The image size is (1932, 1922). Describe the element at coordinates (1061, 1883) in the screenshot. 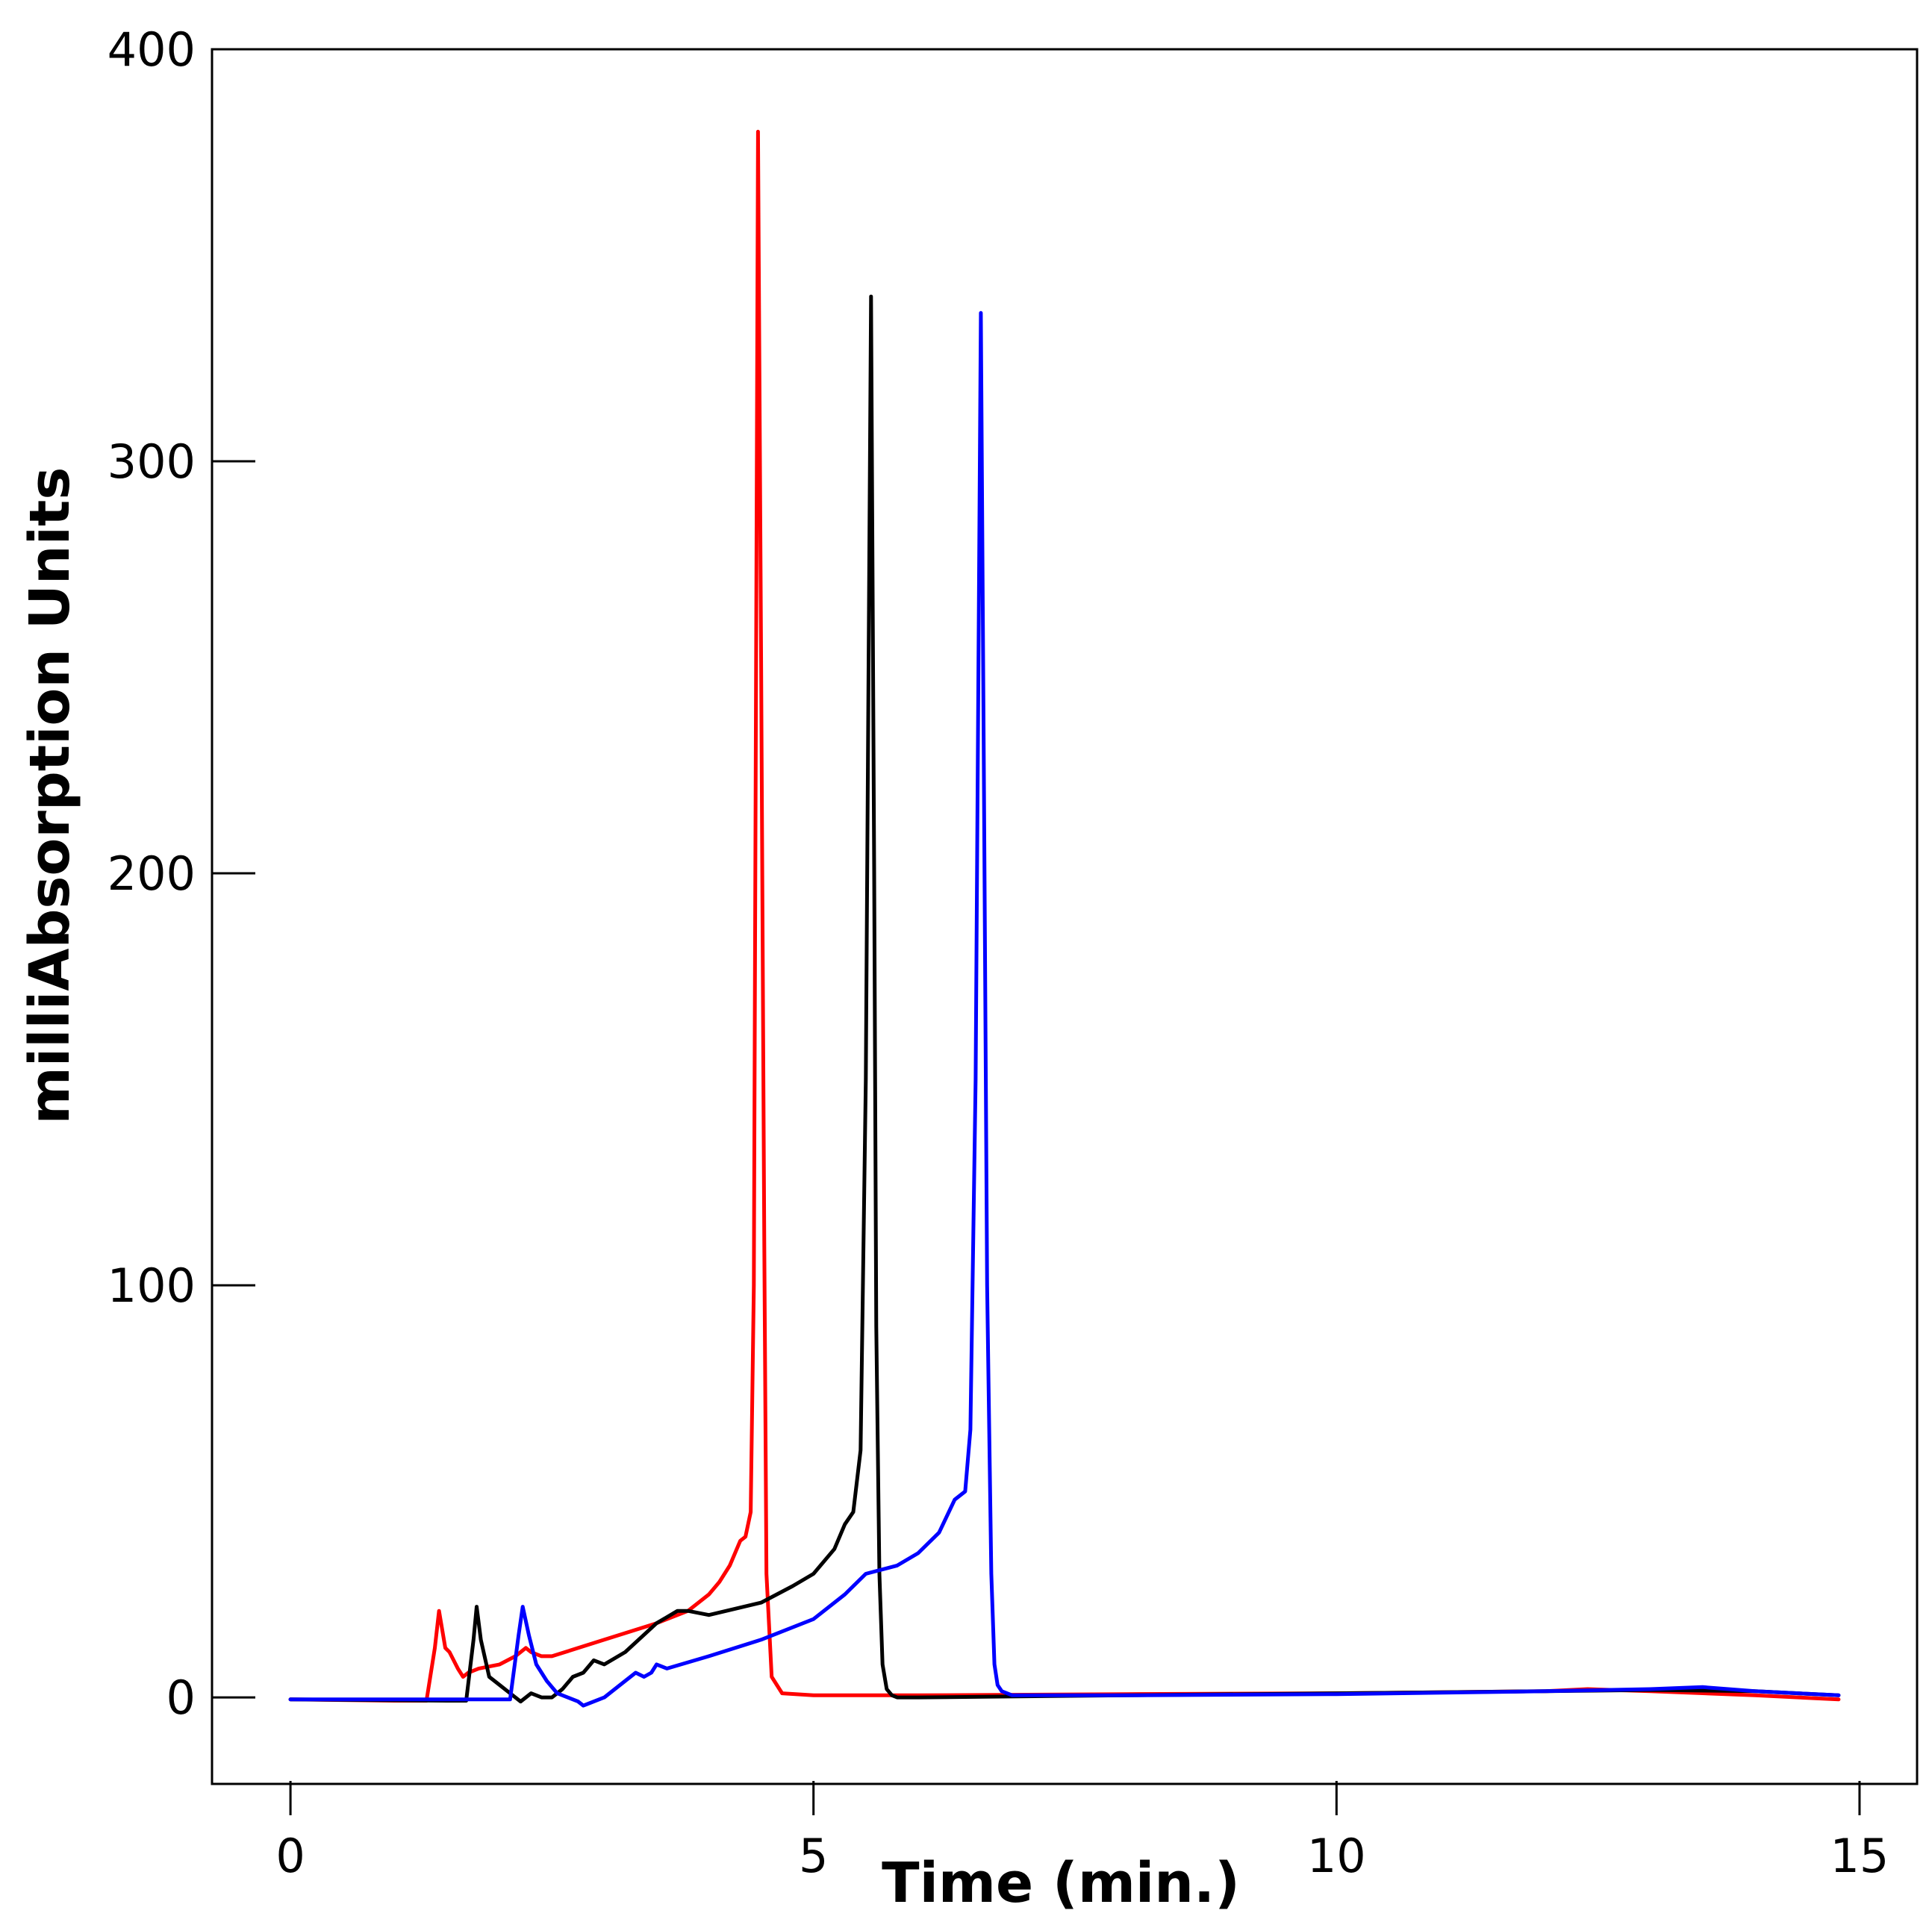

I see `x-axis-title: Time (min.)` at that location.